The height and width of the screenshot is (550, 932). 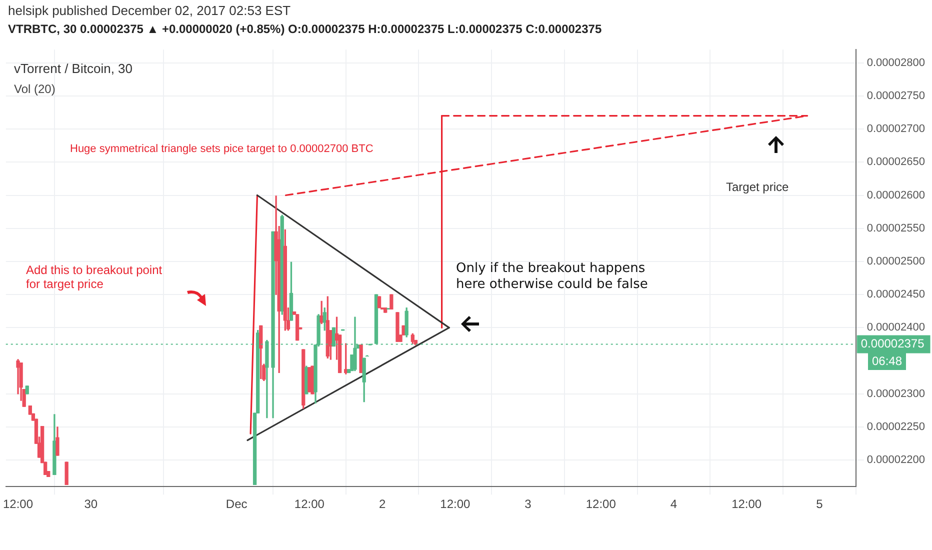 What do you see at coordinates (94, 277) in the screenshot?
I see `annotation: Add this to breakout point for target price` at bounding box center [94, 277].